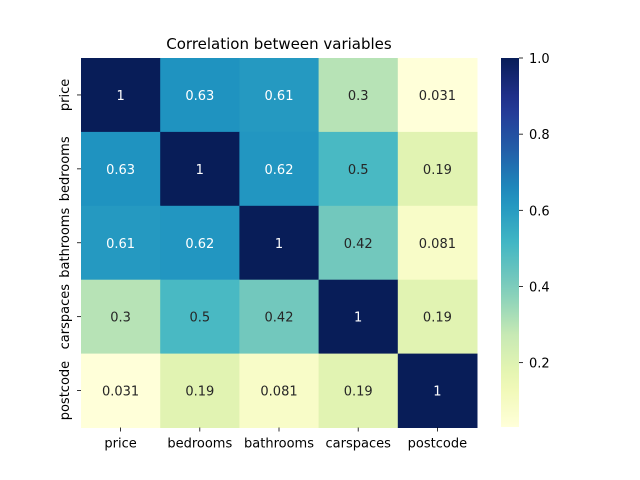 This screenshot has height=480, width=640. Describe the element at coordinates (539, 287) in the screenshot. I see `colorbar-tick-label: 0.4` at that location.